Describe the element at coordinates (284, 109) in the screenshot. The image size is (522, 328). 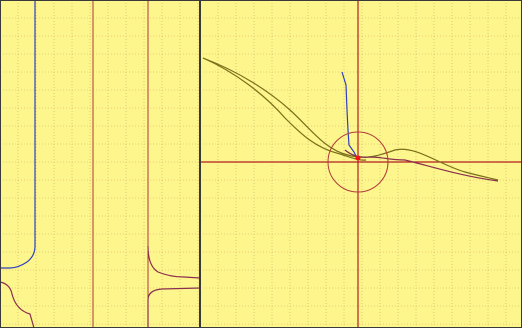
I see `xy-trace-olive-lower` at that location.